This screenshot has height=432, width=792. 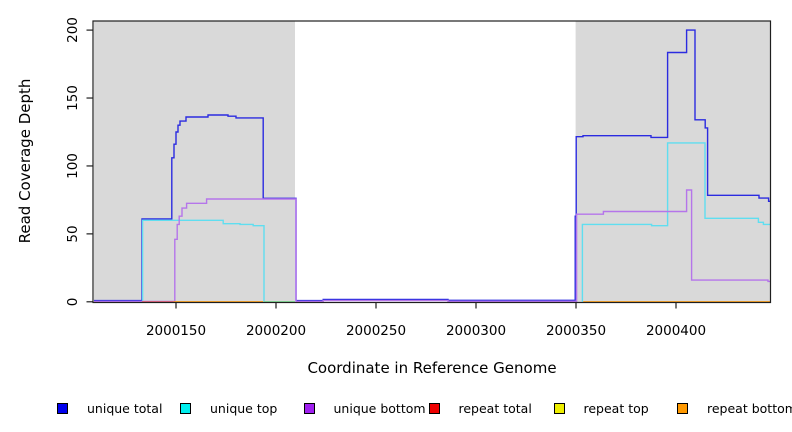 I want to click on x-tick-label: 2000200, so click(x=276, y=331).